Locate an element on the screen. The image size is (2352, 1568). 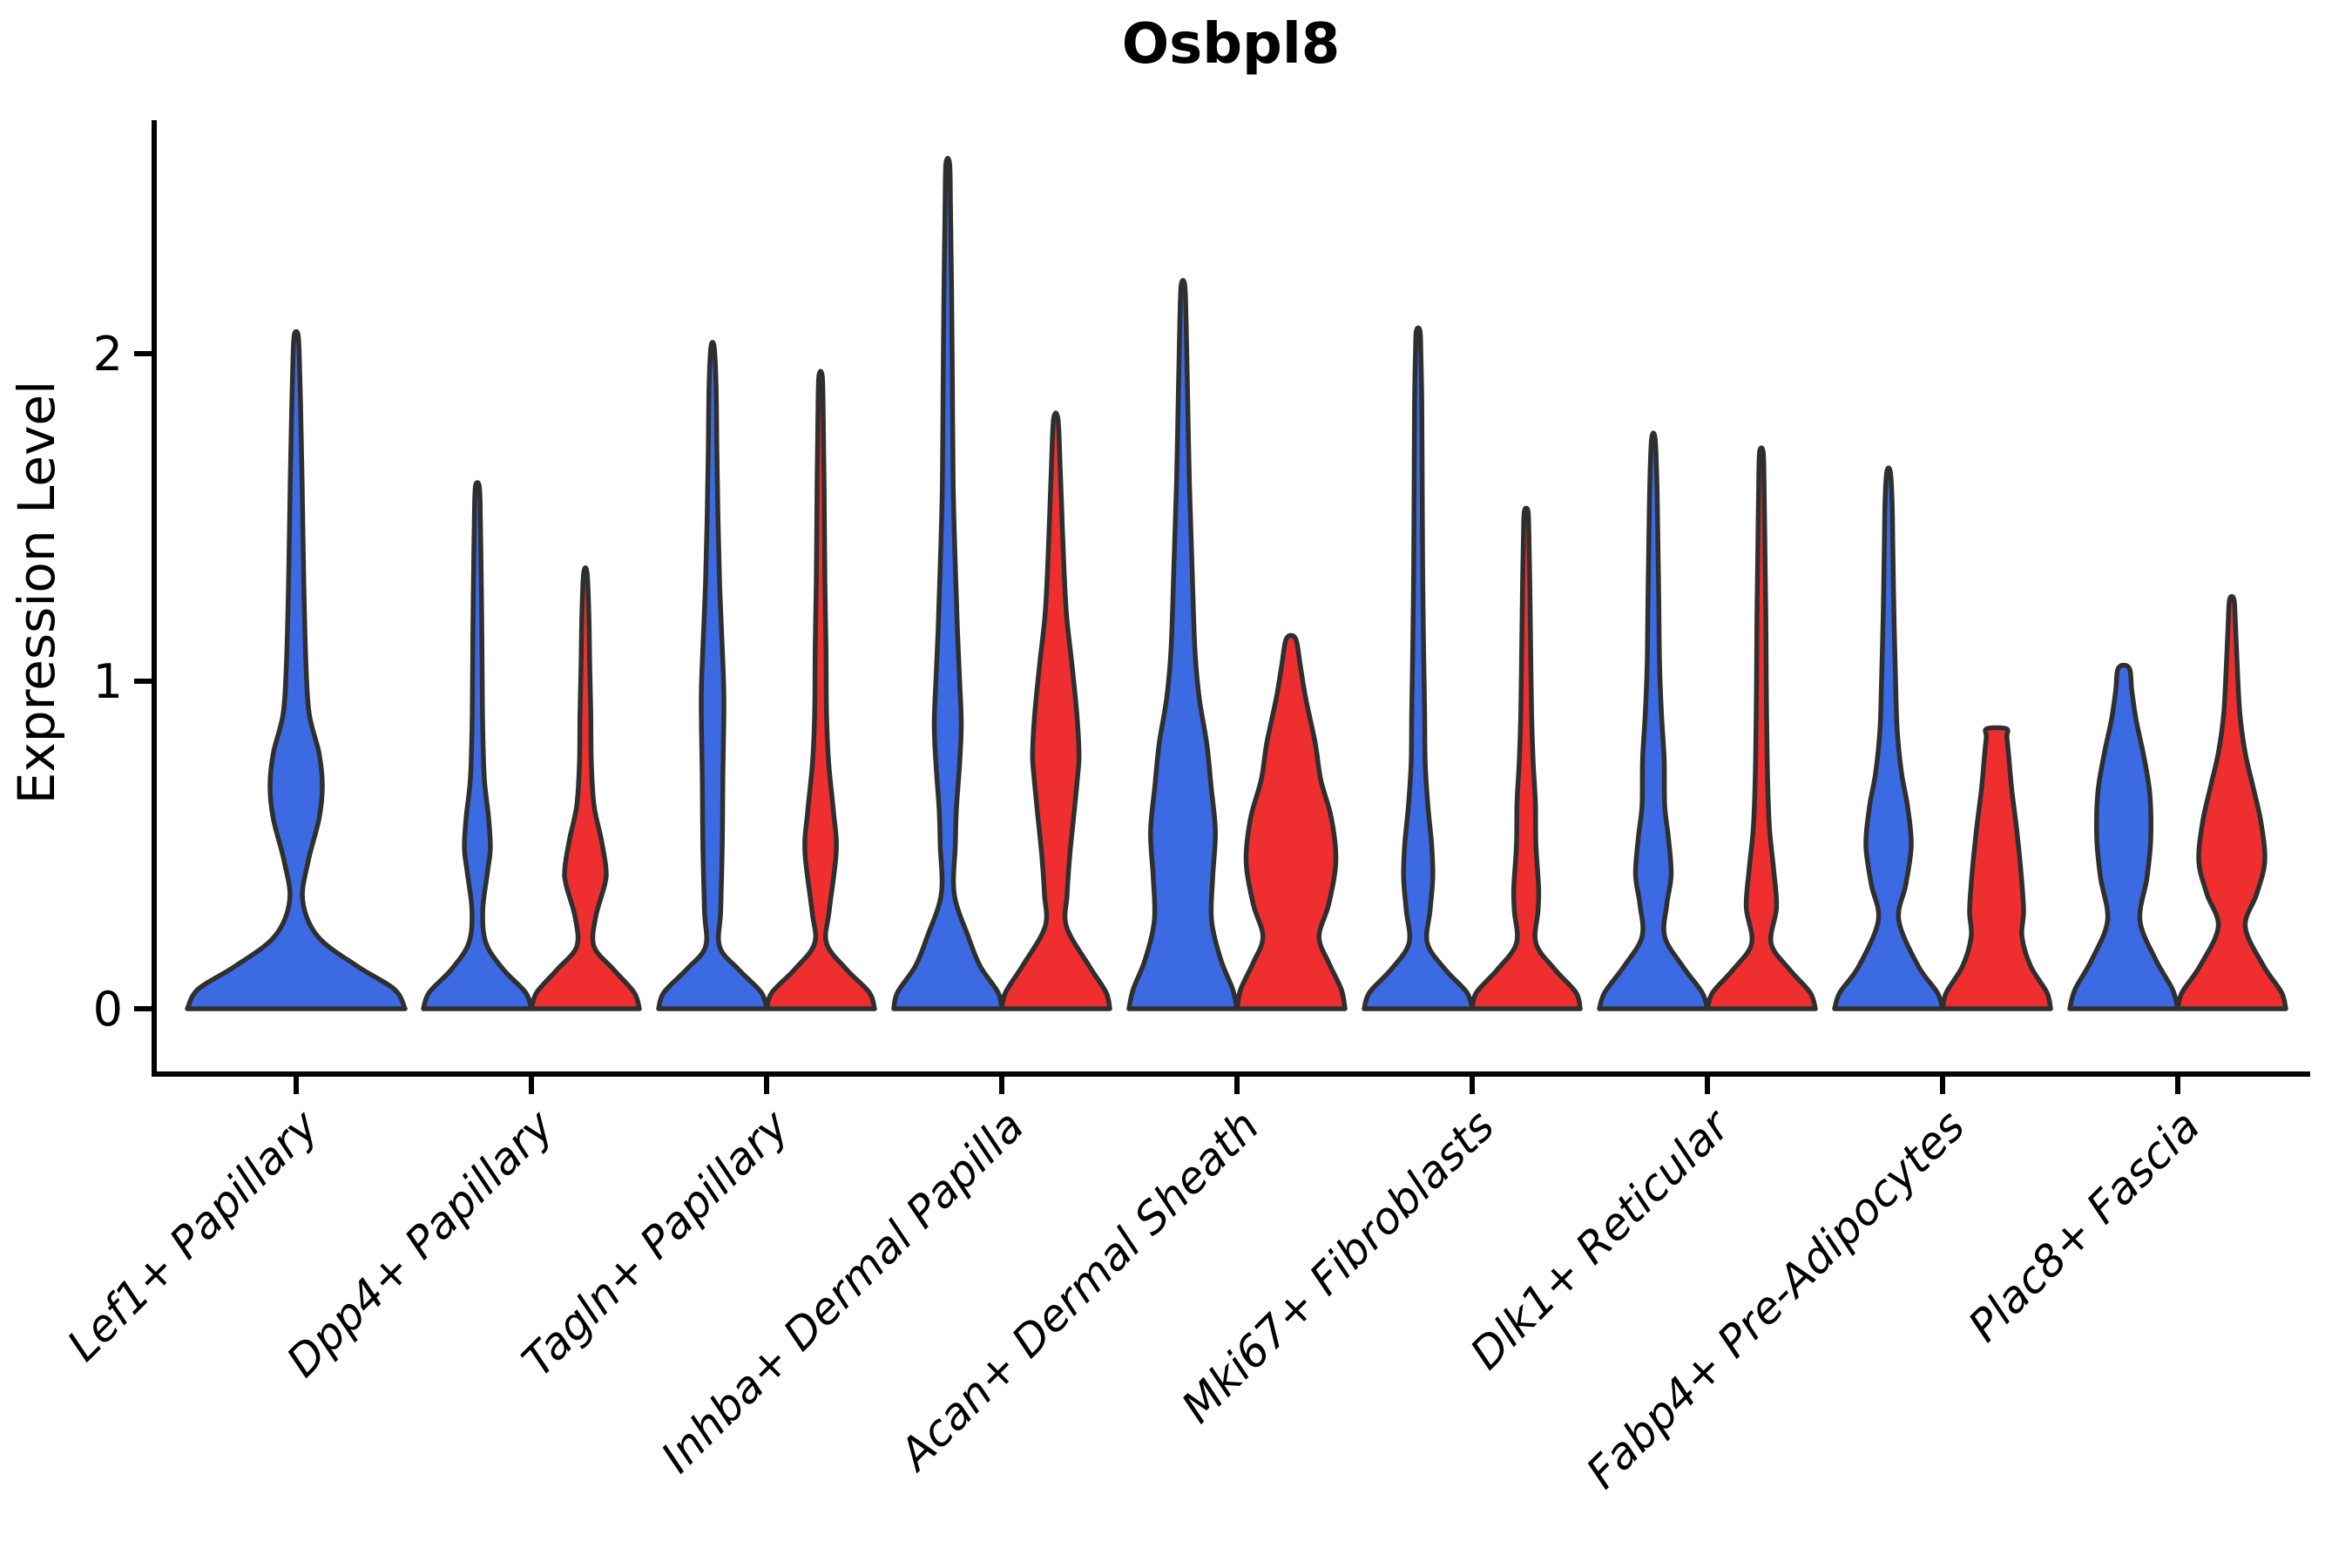
y-axis: 0 1 2 is located at coordinates (125, 597).